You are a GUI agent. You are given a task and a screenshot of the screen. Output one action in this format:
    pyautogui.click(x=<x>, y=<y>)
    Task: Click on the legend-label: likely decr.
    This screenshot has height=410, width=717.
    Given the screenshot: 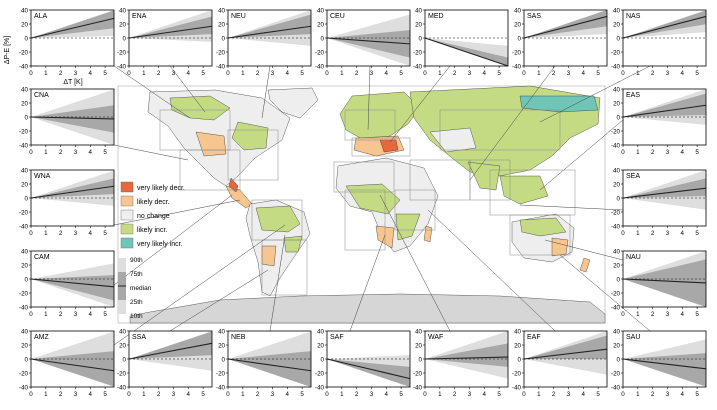 What is the action you would take?
    pyautogui.click(x=153, y=202)
    